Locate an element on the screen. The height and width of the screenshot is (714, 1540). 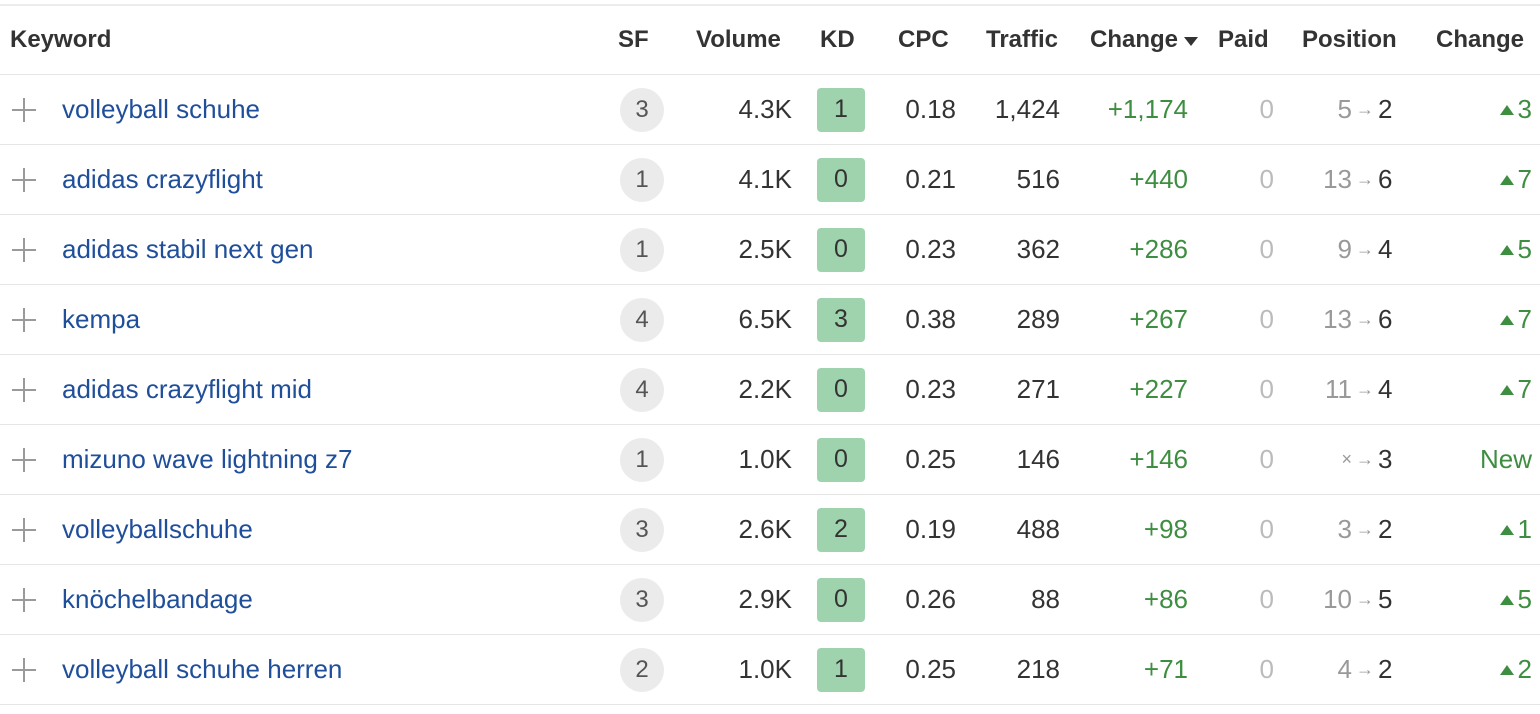
keyword-cell: volleyball schuhe herren is located at coordinates (332, 669).